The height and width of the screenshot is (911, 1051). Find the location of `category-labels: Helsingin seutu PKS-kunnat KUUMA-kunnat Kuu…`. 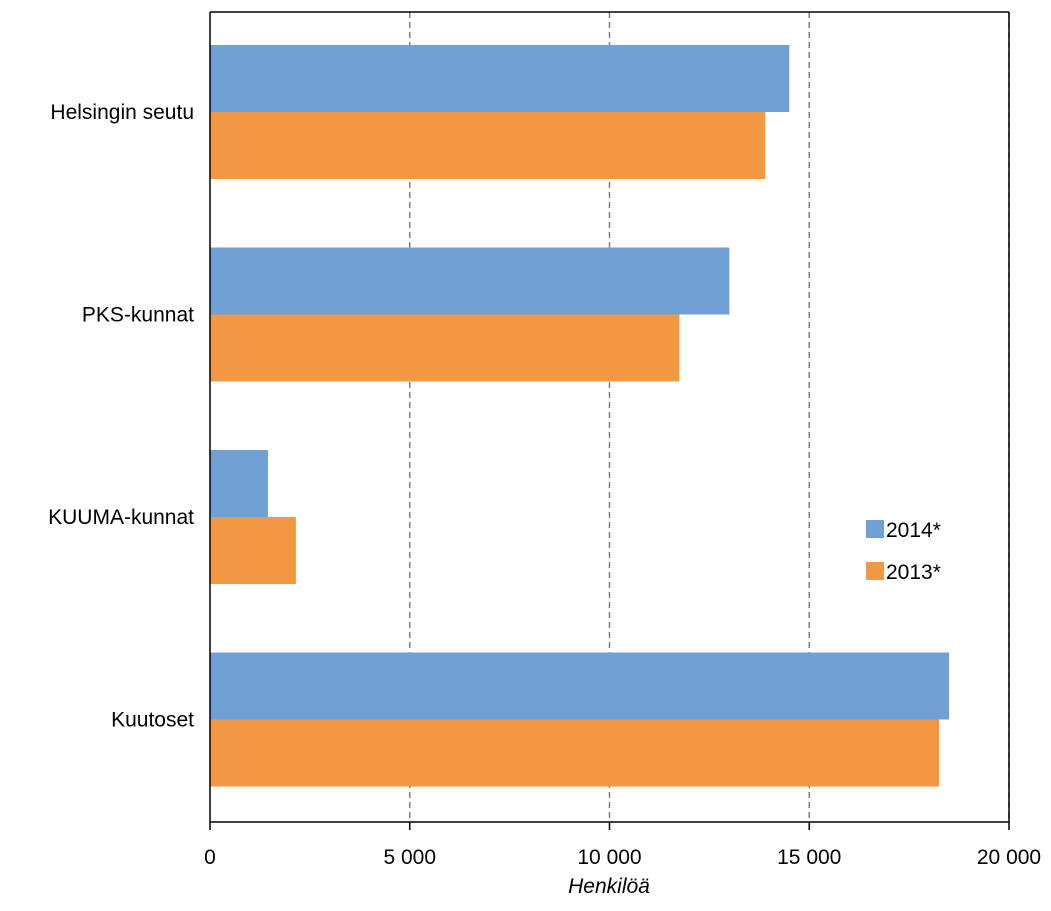

category-labels: Helsingin seutu PKS-kunnat KUUMA-kunnat Kuu… is located at coordinates (121, 416).